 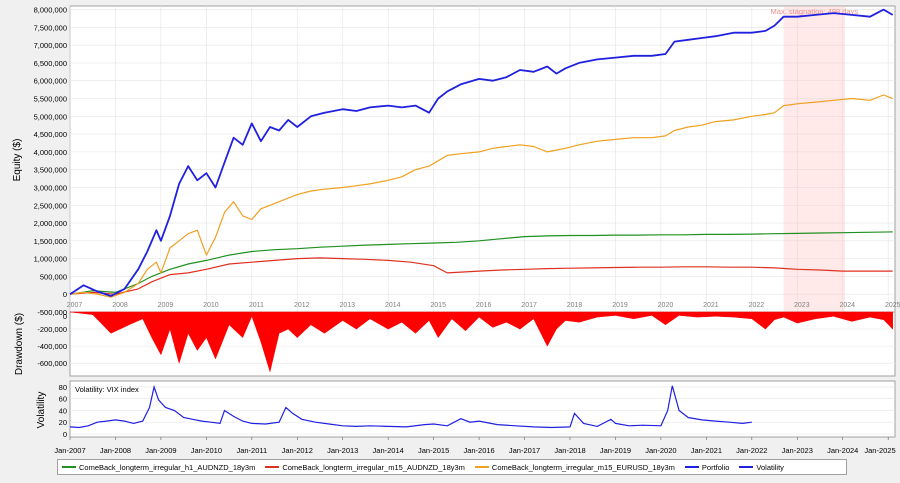 What do you see at coordinates (757, 305) in the screenshot?
I see `equity-year-label: 2022` at bounding box center [757, 305].